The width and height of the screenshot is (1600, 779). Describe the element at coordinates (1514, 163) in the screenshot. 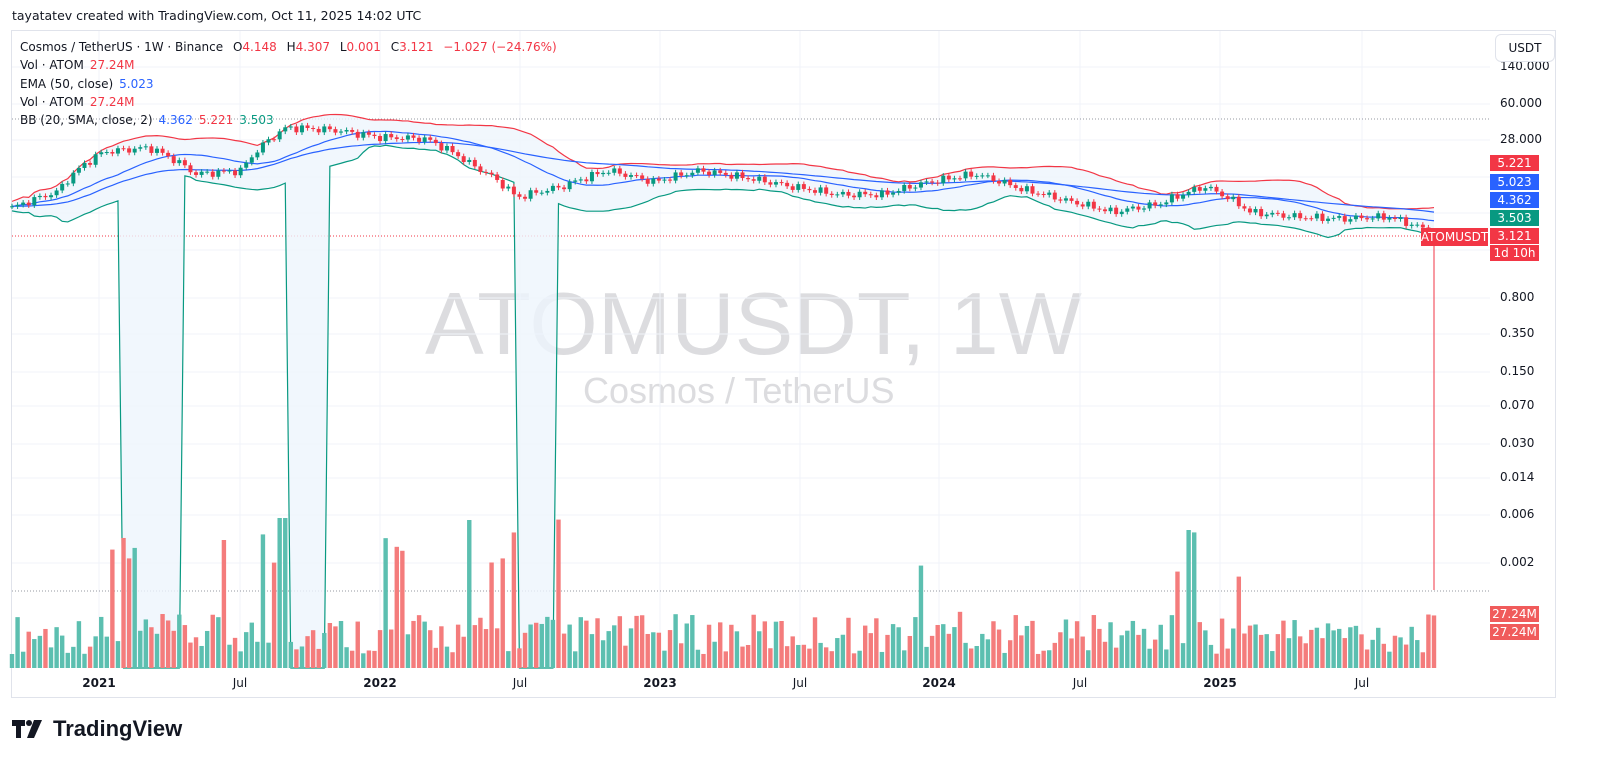

I see `price-tag: 5.221` at that location.